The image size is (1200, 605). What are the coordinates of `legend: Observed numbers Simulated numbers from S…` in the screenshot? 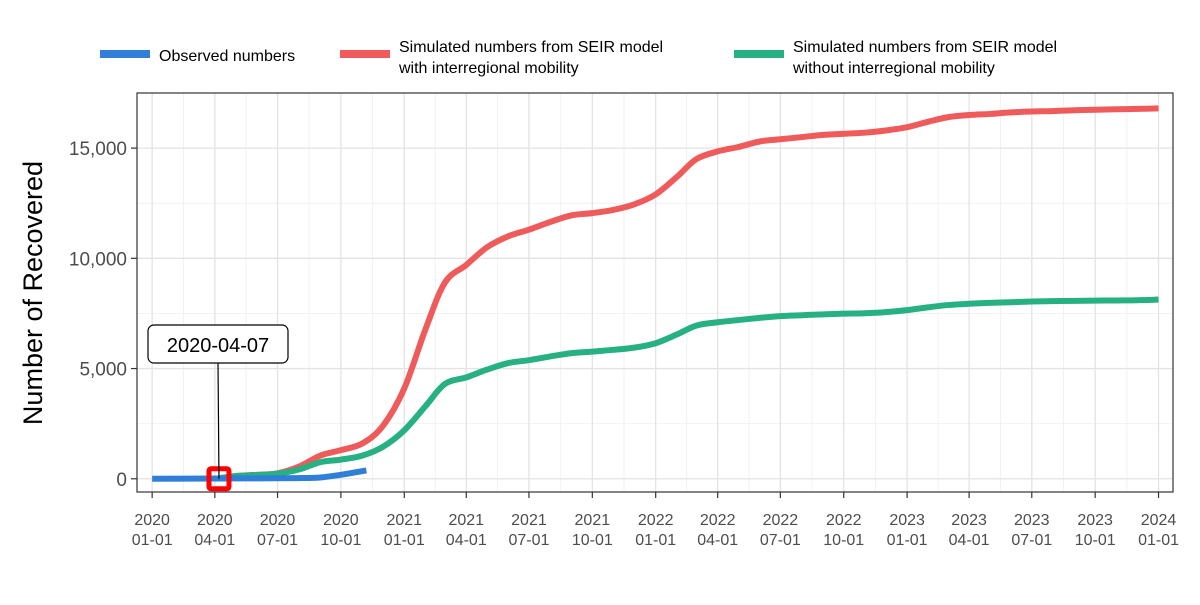 It's located at (578, 58).